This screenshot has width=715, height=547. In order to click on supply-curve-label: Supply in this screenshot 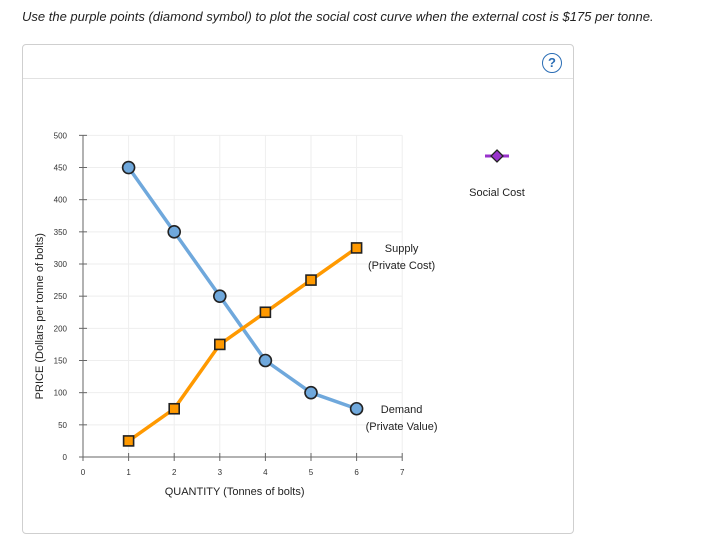, I will do `click(402, 249)`.